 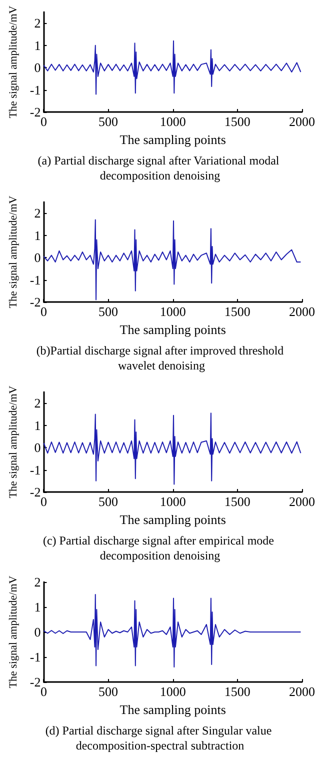 What do you see at coordinates (160, 738) in the screenshot?
I see `text: (d) Partial discharge signal after Singular value decomposition-spectral subtraction` at bounding box center [160, 738].